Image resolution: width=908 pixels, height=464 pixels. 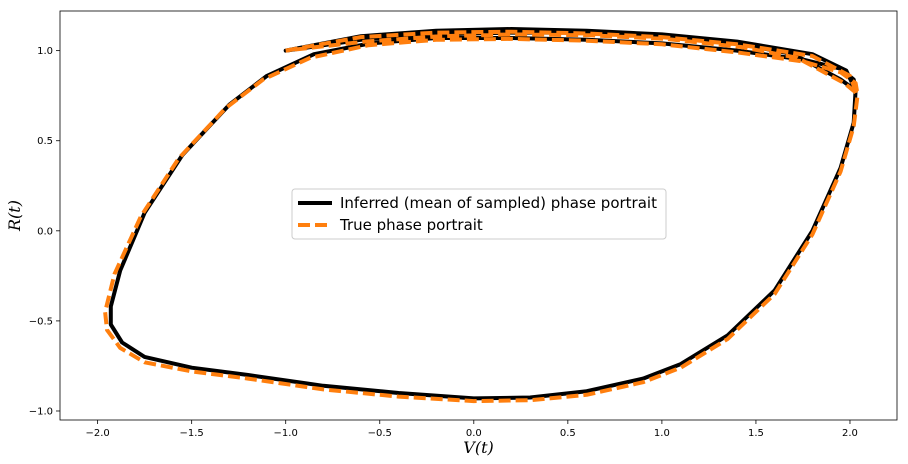 I want to click on x-axis-label: V(t), so click(x=478, y=447).